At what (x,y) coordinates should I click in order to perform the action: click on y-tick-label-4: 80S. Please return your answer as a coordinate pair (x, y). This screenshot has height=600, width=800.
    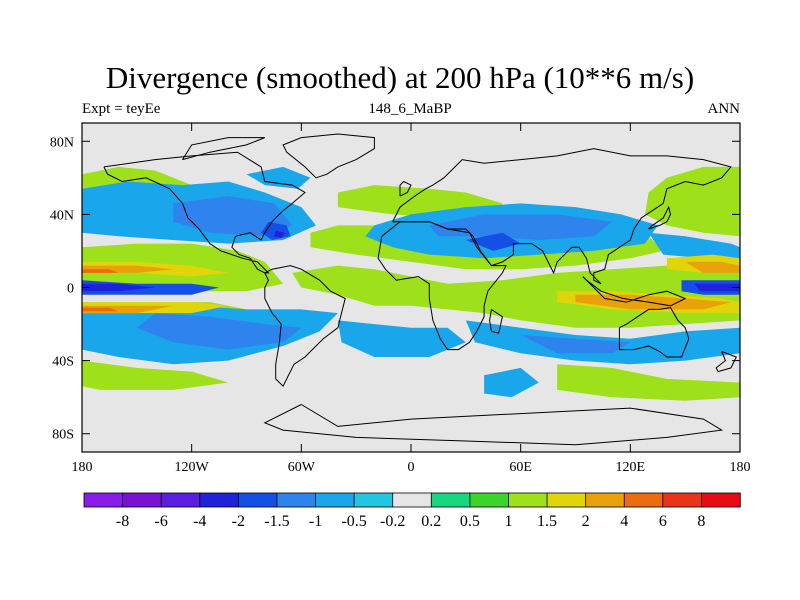
    Looking at the image, I should click on (63, 435).